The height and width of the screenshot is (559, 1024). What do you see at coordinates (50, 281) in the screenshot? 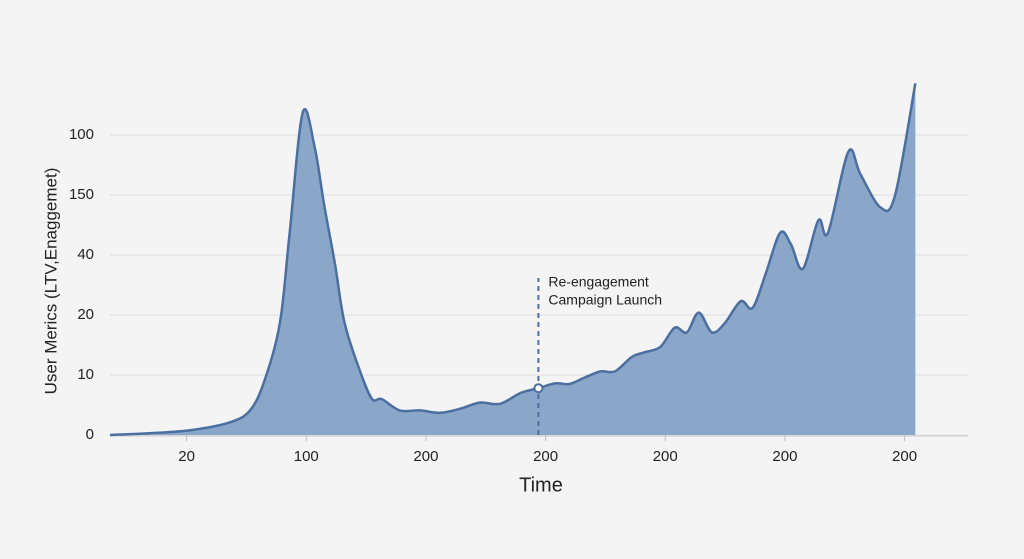
I see `y-axis-label: User Merics (LTV,Enaggemet)` at bounding box center [50, 281].